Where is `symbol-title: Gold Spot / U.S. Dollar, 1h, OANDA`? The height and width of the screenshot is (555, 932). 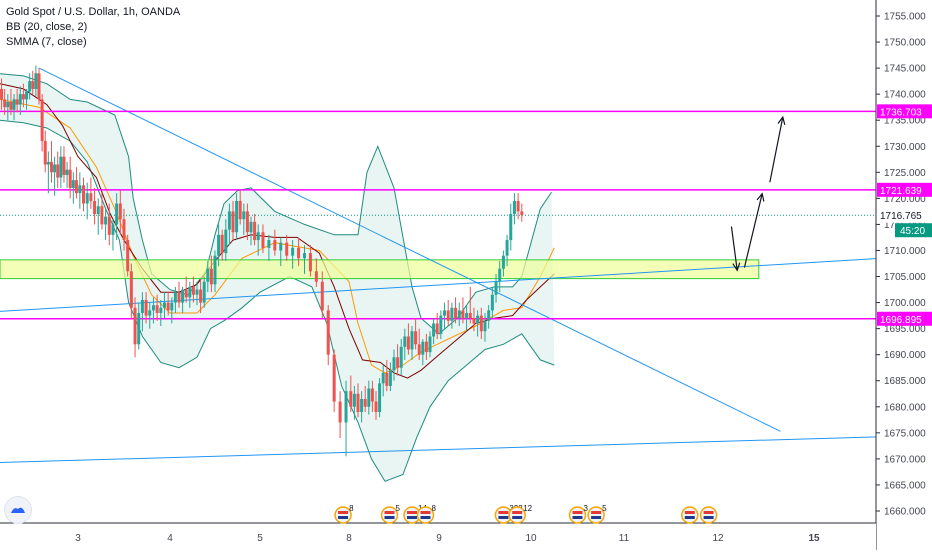 symbol-title: Gold Spot / U.S. Dollar, 1h, OANDA is located at coordinates (93, 12).